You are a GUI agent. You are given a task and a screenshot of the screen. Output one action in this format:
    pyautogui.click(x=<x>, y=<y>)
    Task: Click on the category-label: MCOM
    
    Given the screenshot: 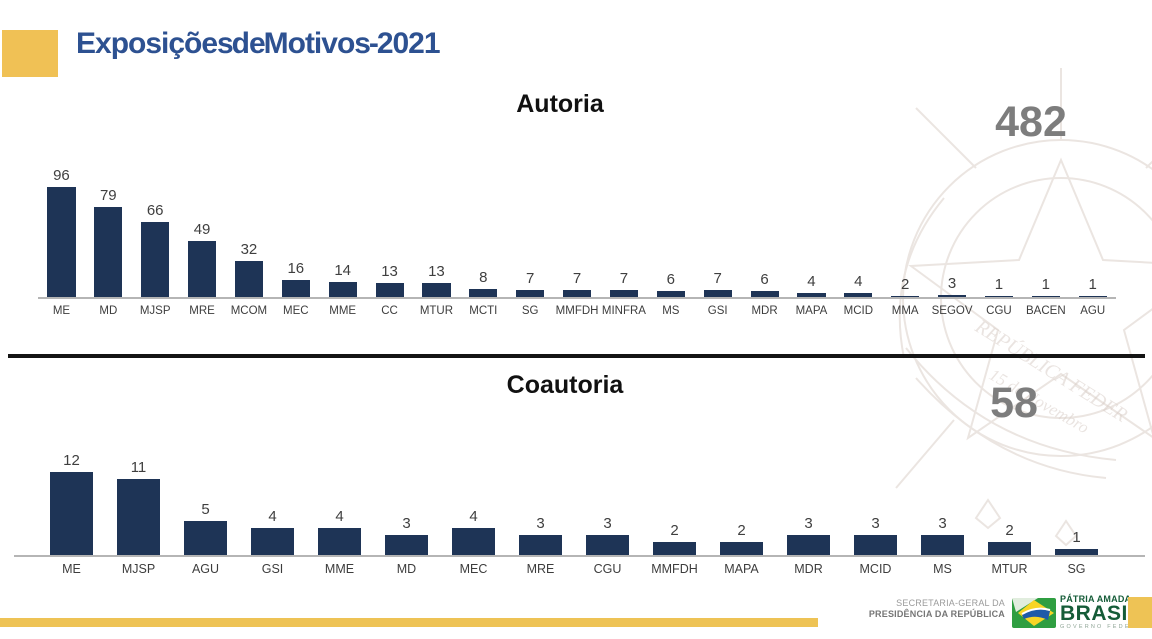 What is the action you would take?
    pyautogui.click(x=249, y=311)
    